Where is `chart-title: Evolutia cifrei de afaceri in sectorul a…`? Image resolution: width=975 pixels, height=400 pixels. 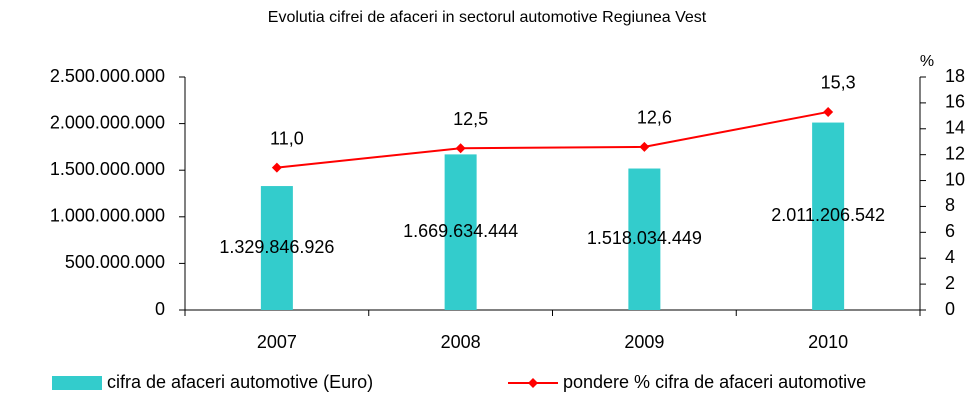 chart-title: Evolutia cifrei de afaceri in sectorul a… is located at coordinates (487, 17).